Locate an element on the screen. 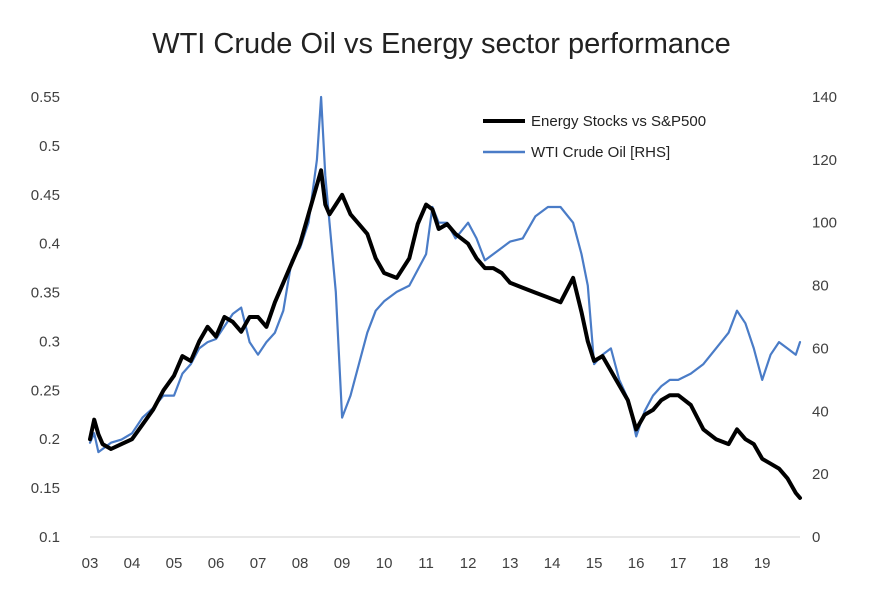 The height and width of the screenshot is (597, 883). legend-label-wti-crude-oil: WTI Crude Oil [RHS] is located at coordinates (600, 152).